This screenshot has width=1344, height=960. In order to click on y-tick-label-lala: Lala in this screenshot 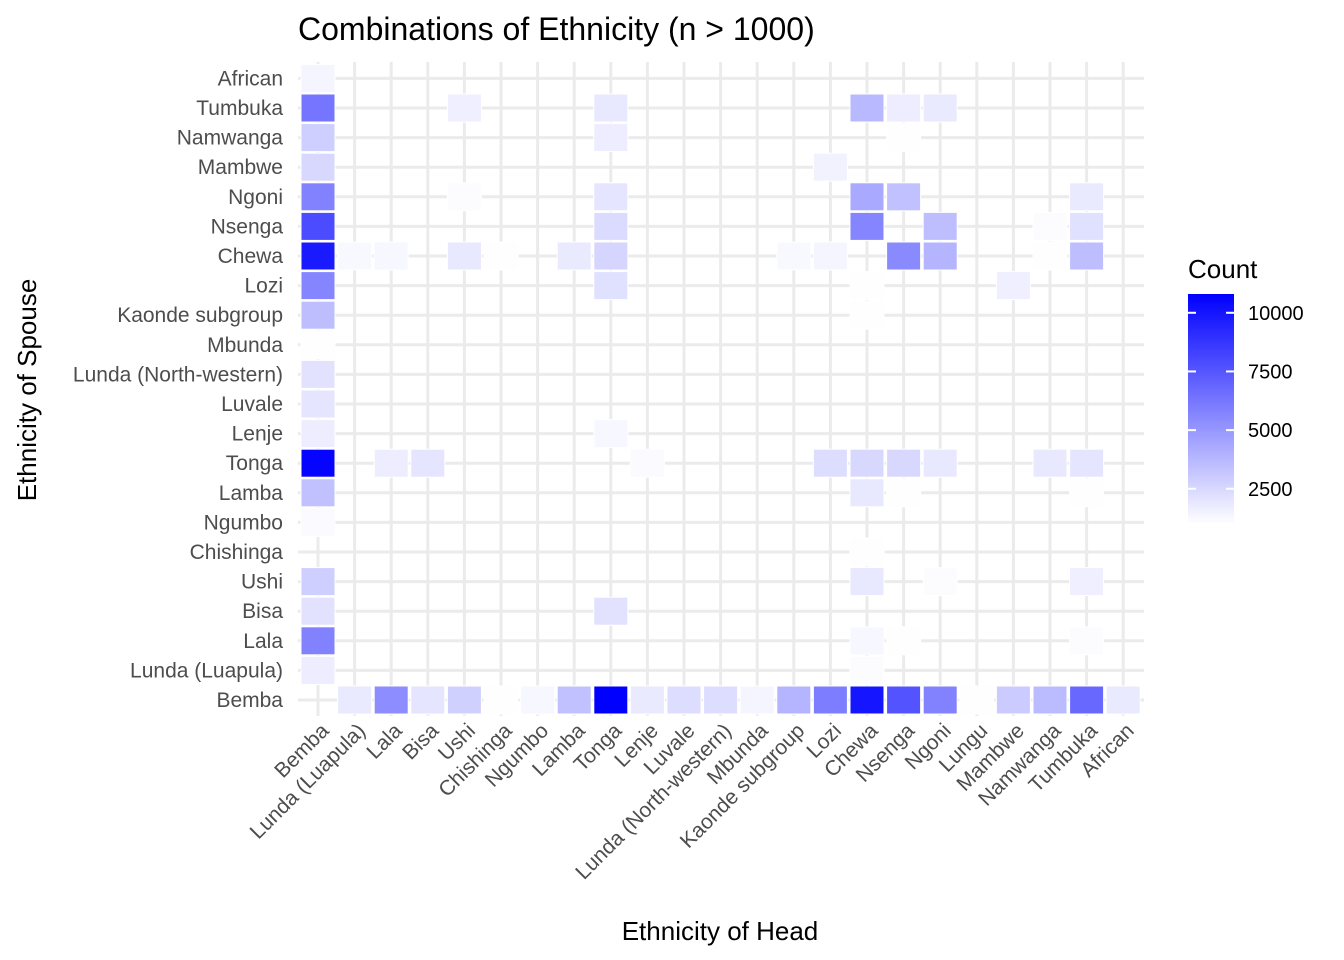, I will do `click(263, 641)`.